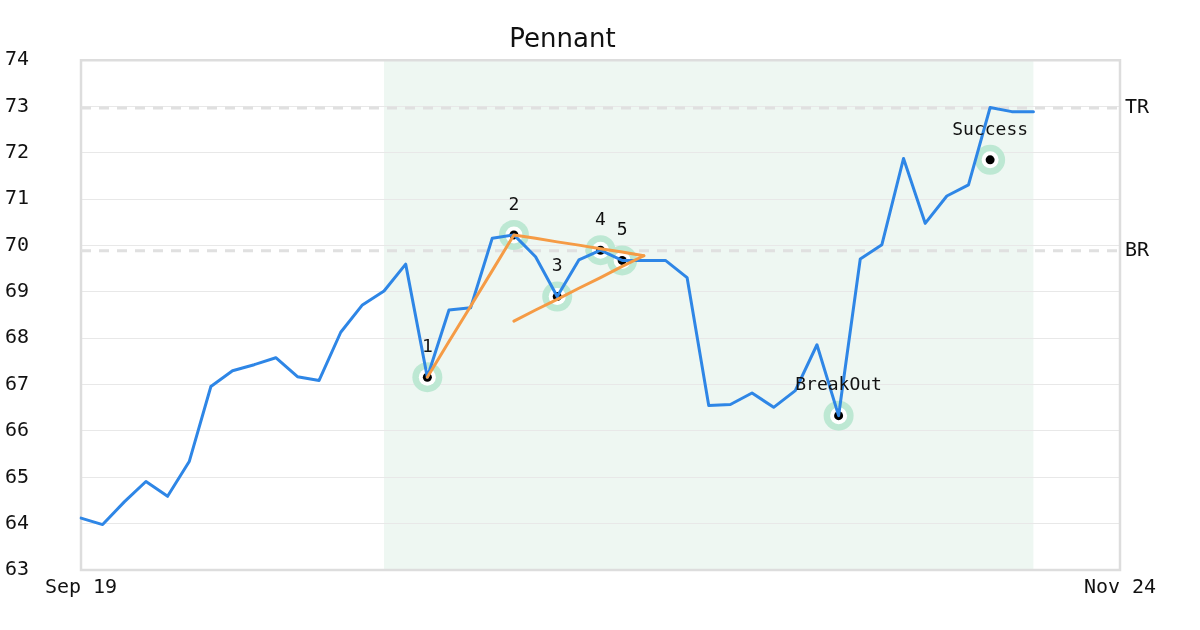  Describe the element at coordinates (17, 336) in the screenshot. I see `y-tick-label: 68` at that location.